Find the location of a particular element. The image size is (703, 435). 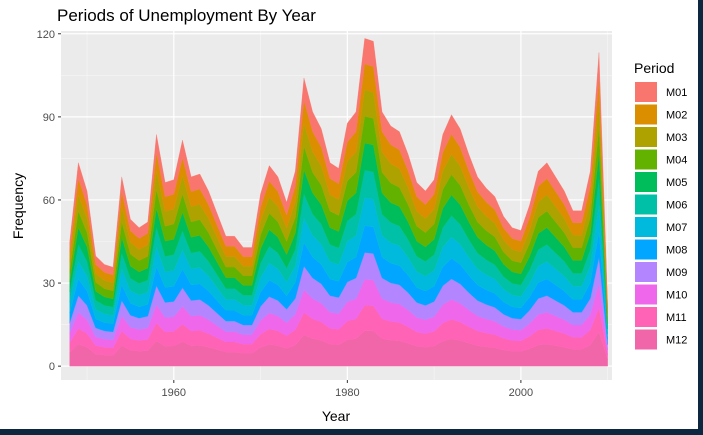

legend-key-m01 is located at coordinates (646, 92).